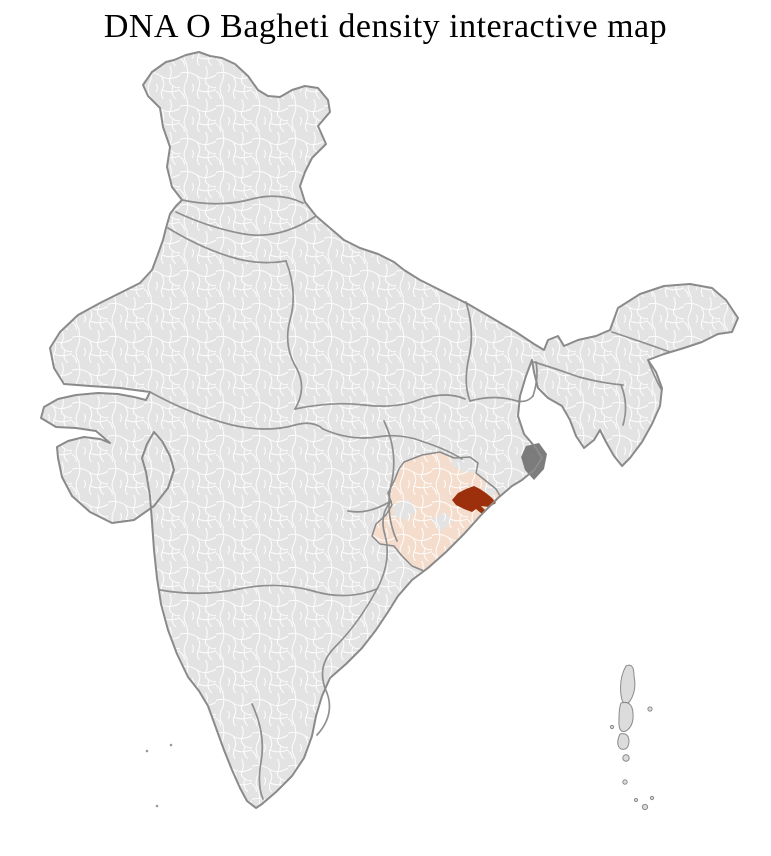 The height and width of the screenshot is (856, 771). What do you see at coordinates (474, 500) in the screenshot?
I see `selected-district` at bounding box center [474, 500].